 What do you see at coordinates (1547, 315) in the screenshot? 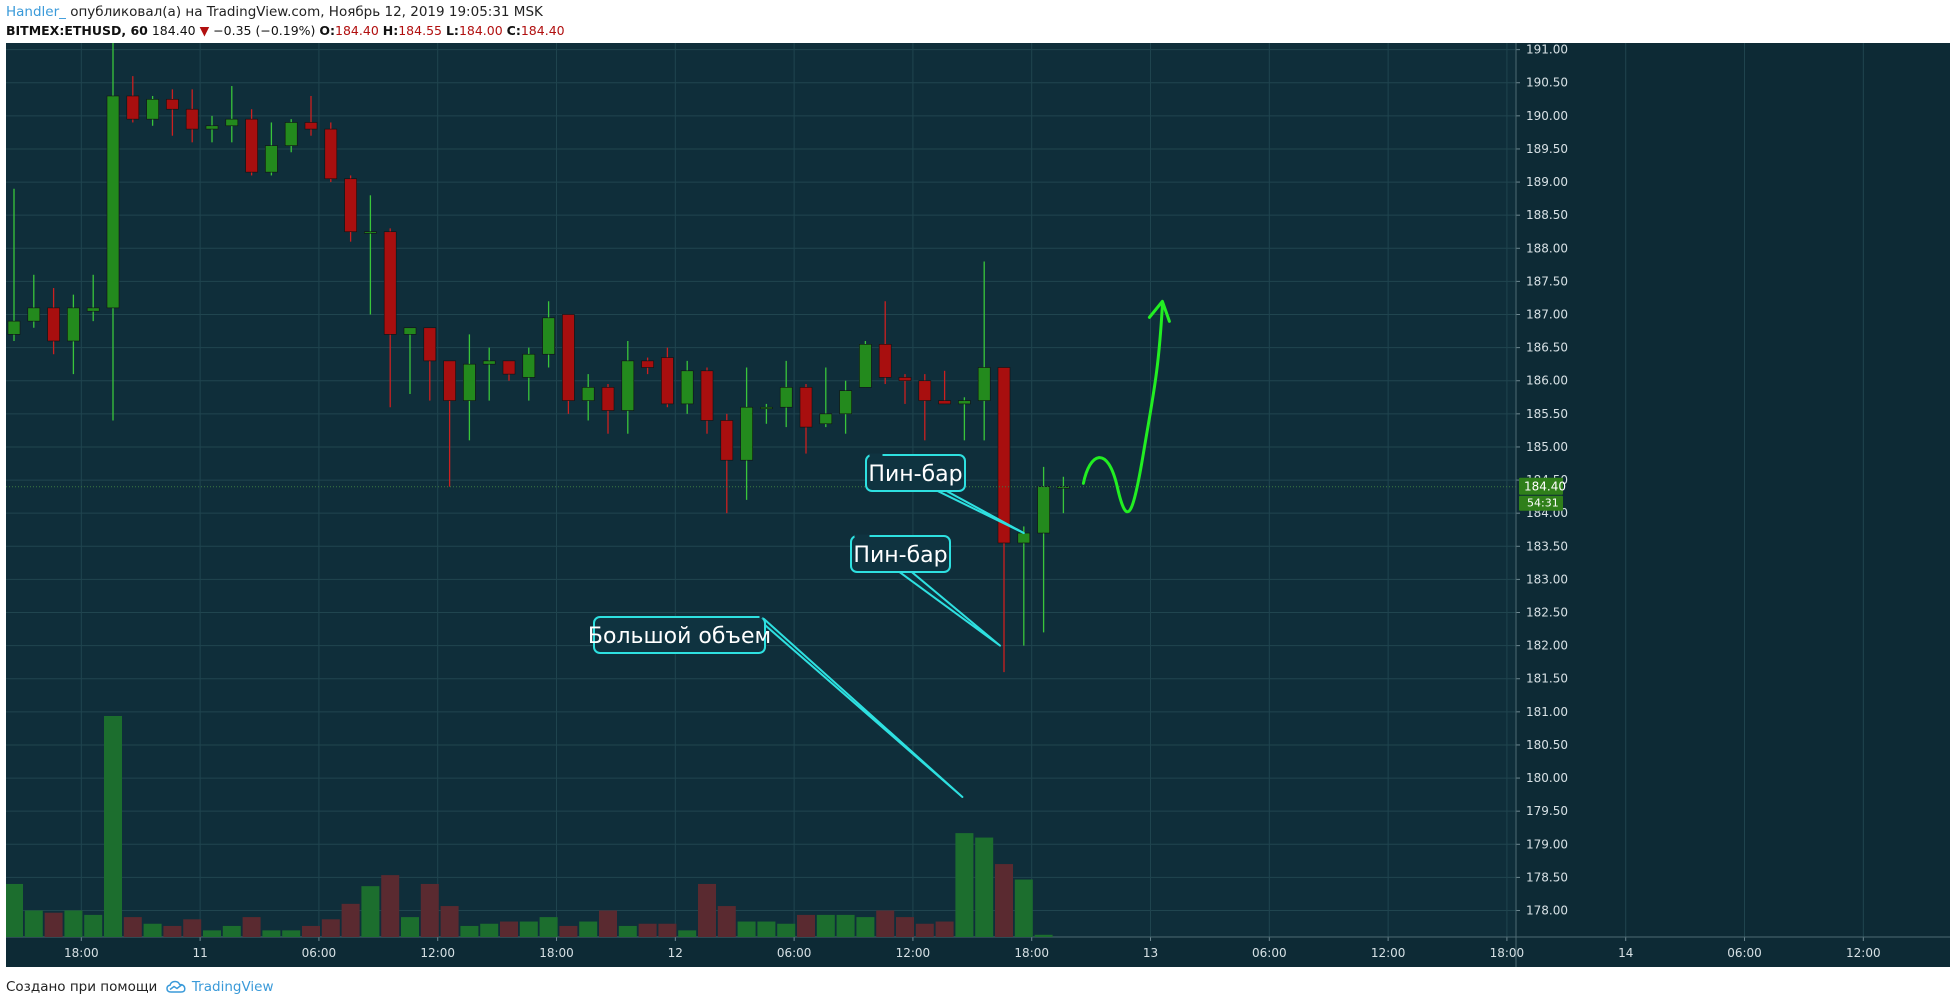
I see `price-tick-label: 187.00` at bounding box center [1547, 315].